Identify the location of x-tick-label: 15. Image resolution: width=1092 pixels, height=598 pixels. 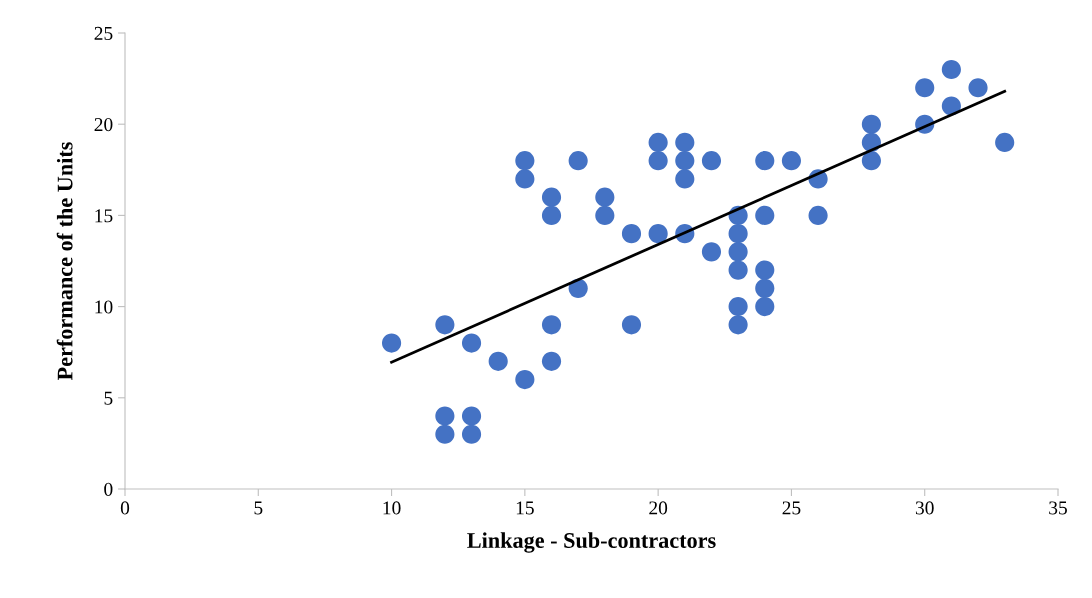
(525, 508).